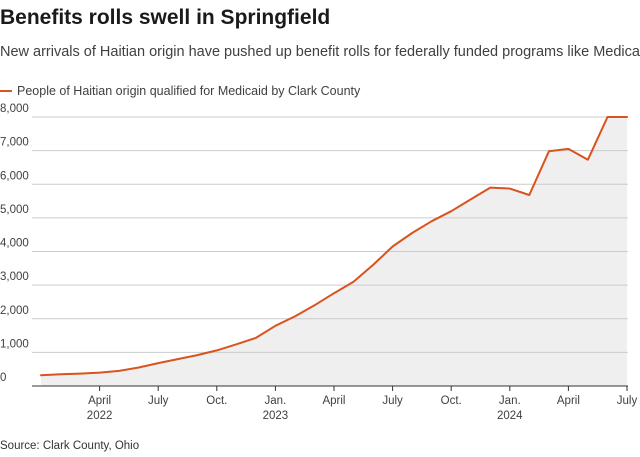 The image size is (640, 457). Describe the element at coordinates (510, 416) in the screenshot. I see `x-tick-year-label: 2024` at that location.